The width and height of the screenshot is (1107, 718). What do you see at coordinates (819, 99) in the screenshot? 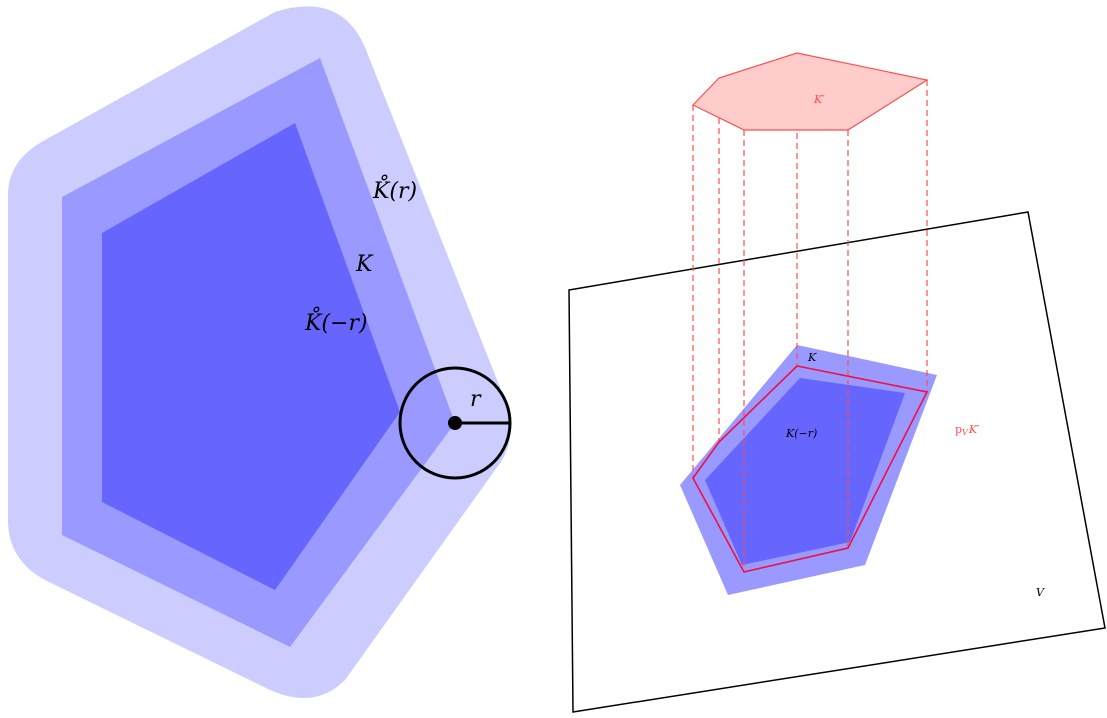
I see `label-k-prime: K′` at bounding box center [819, 99].